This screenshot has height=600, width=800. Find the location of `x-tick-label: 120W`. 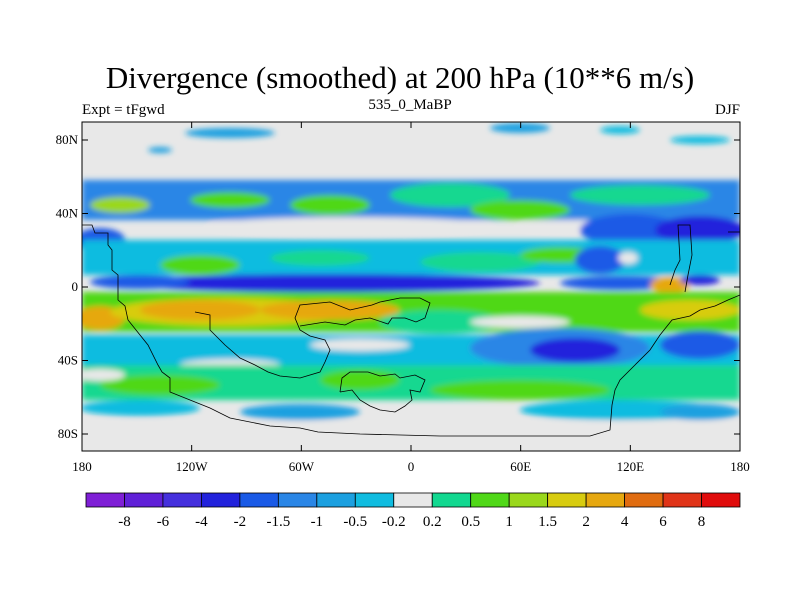

x-tick-label: 120W is located at coordinates (192, 466).